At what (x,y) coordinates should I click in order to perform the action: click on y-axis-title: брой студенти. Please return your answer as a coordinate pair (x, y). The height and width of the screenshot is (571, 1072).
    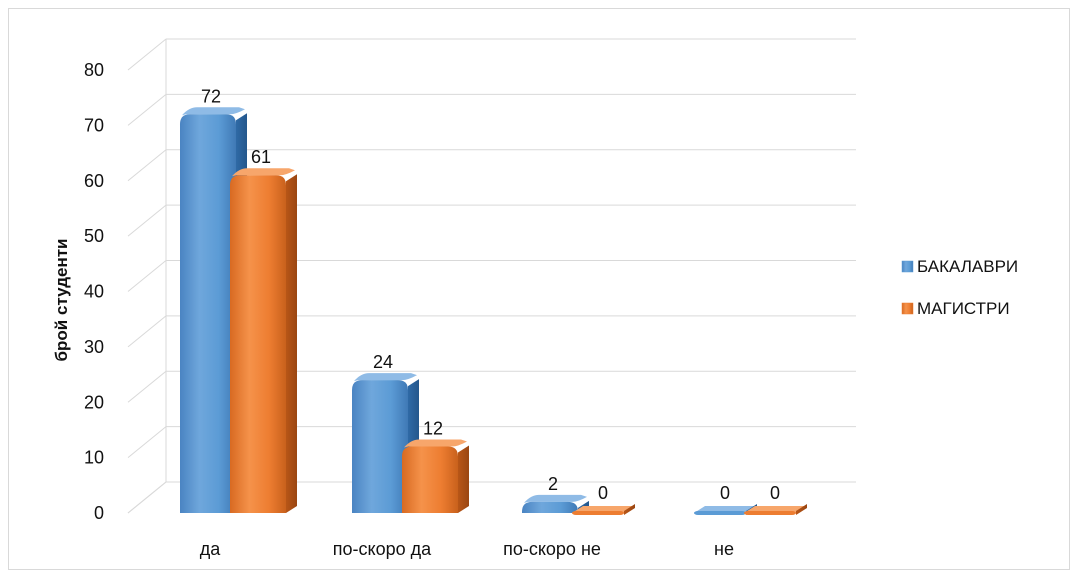
    Looking at the image, I should click on (61, 300).